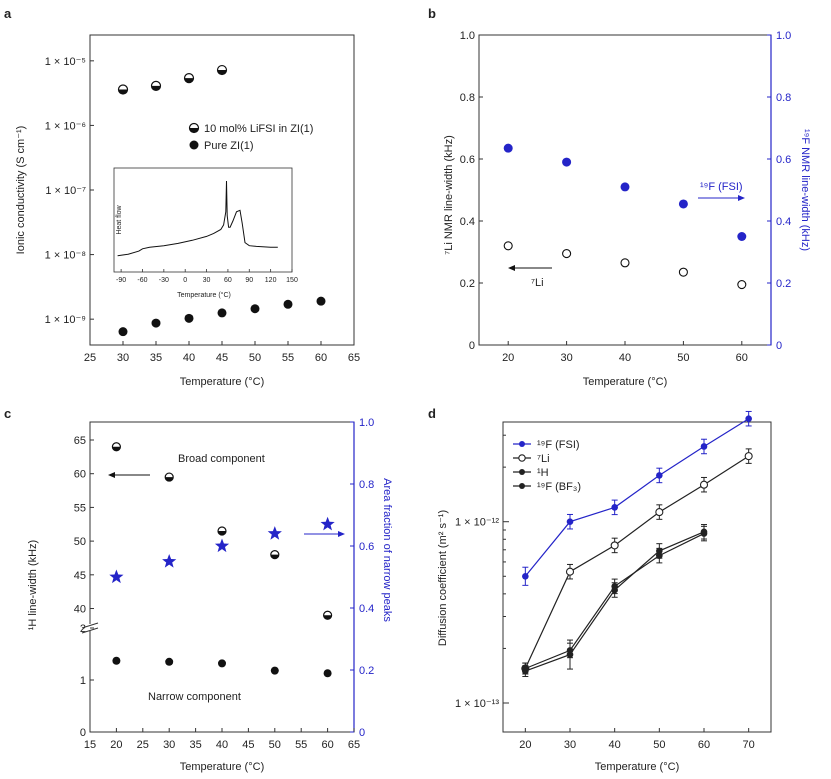 This screenshot has height=779, width=831. I want to click on y-tick-label-right-c: 1.0, so click(366, 423).